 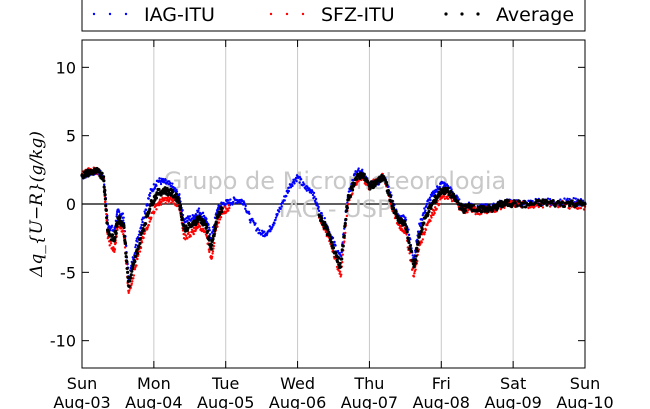 I want to click on x-tick-label-date: Aug-07, so click(x=369, y=401).